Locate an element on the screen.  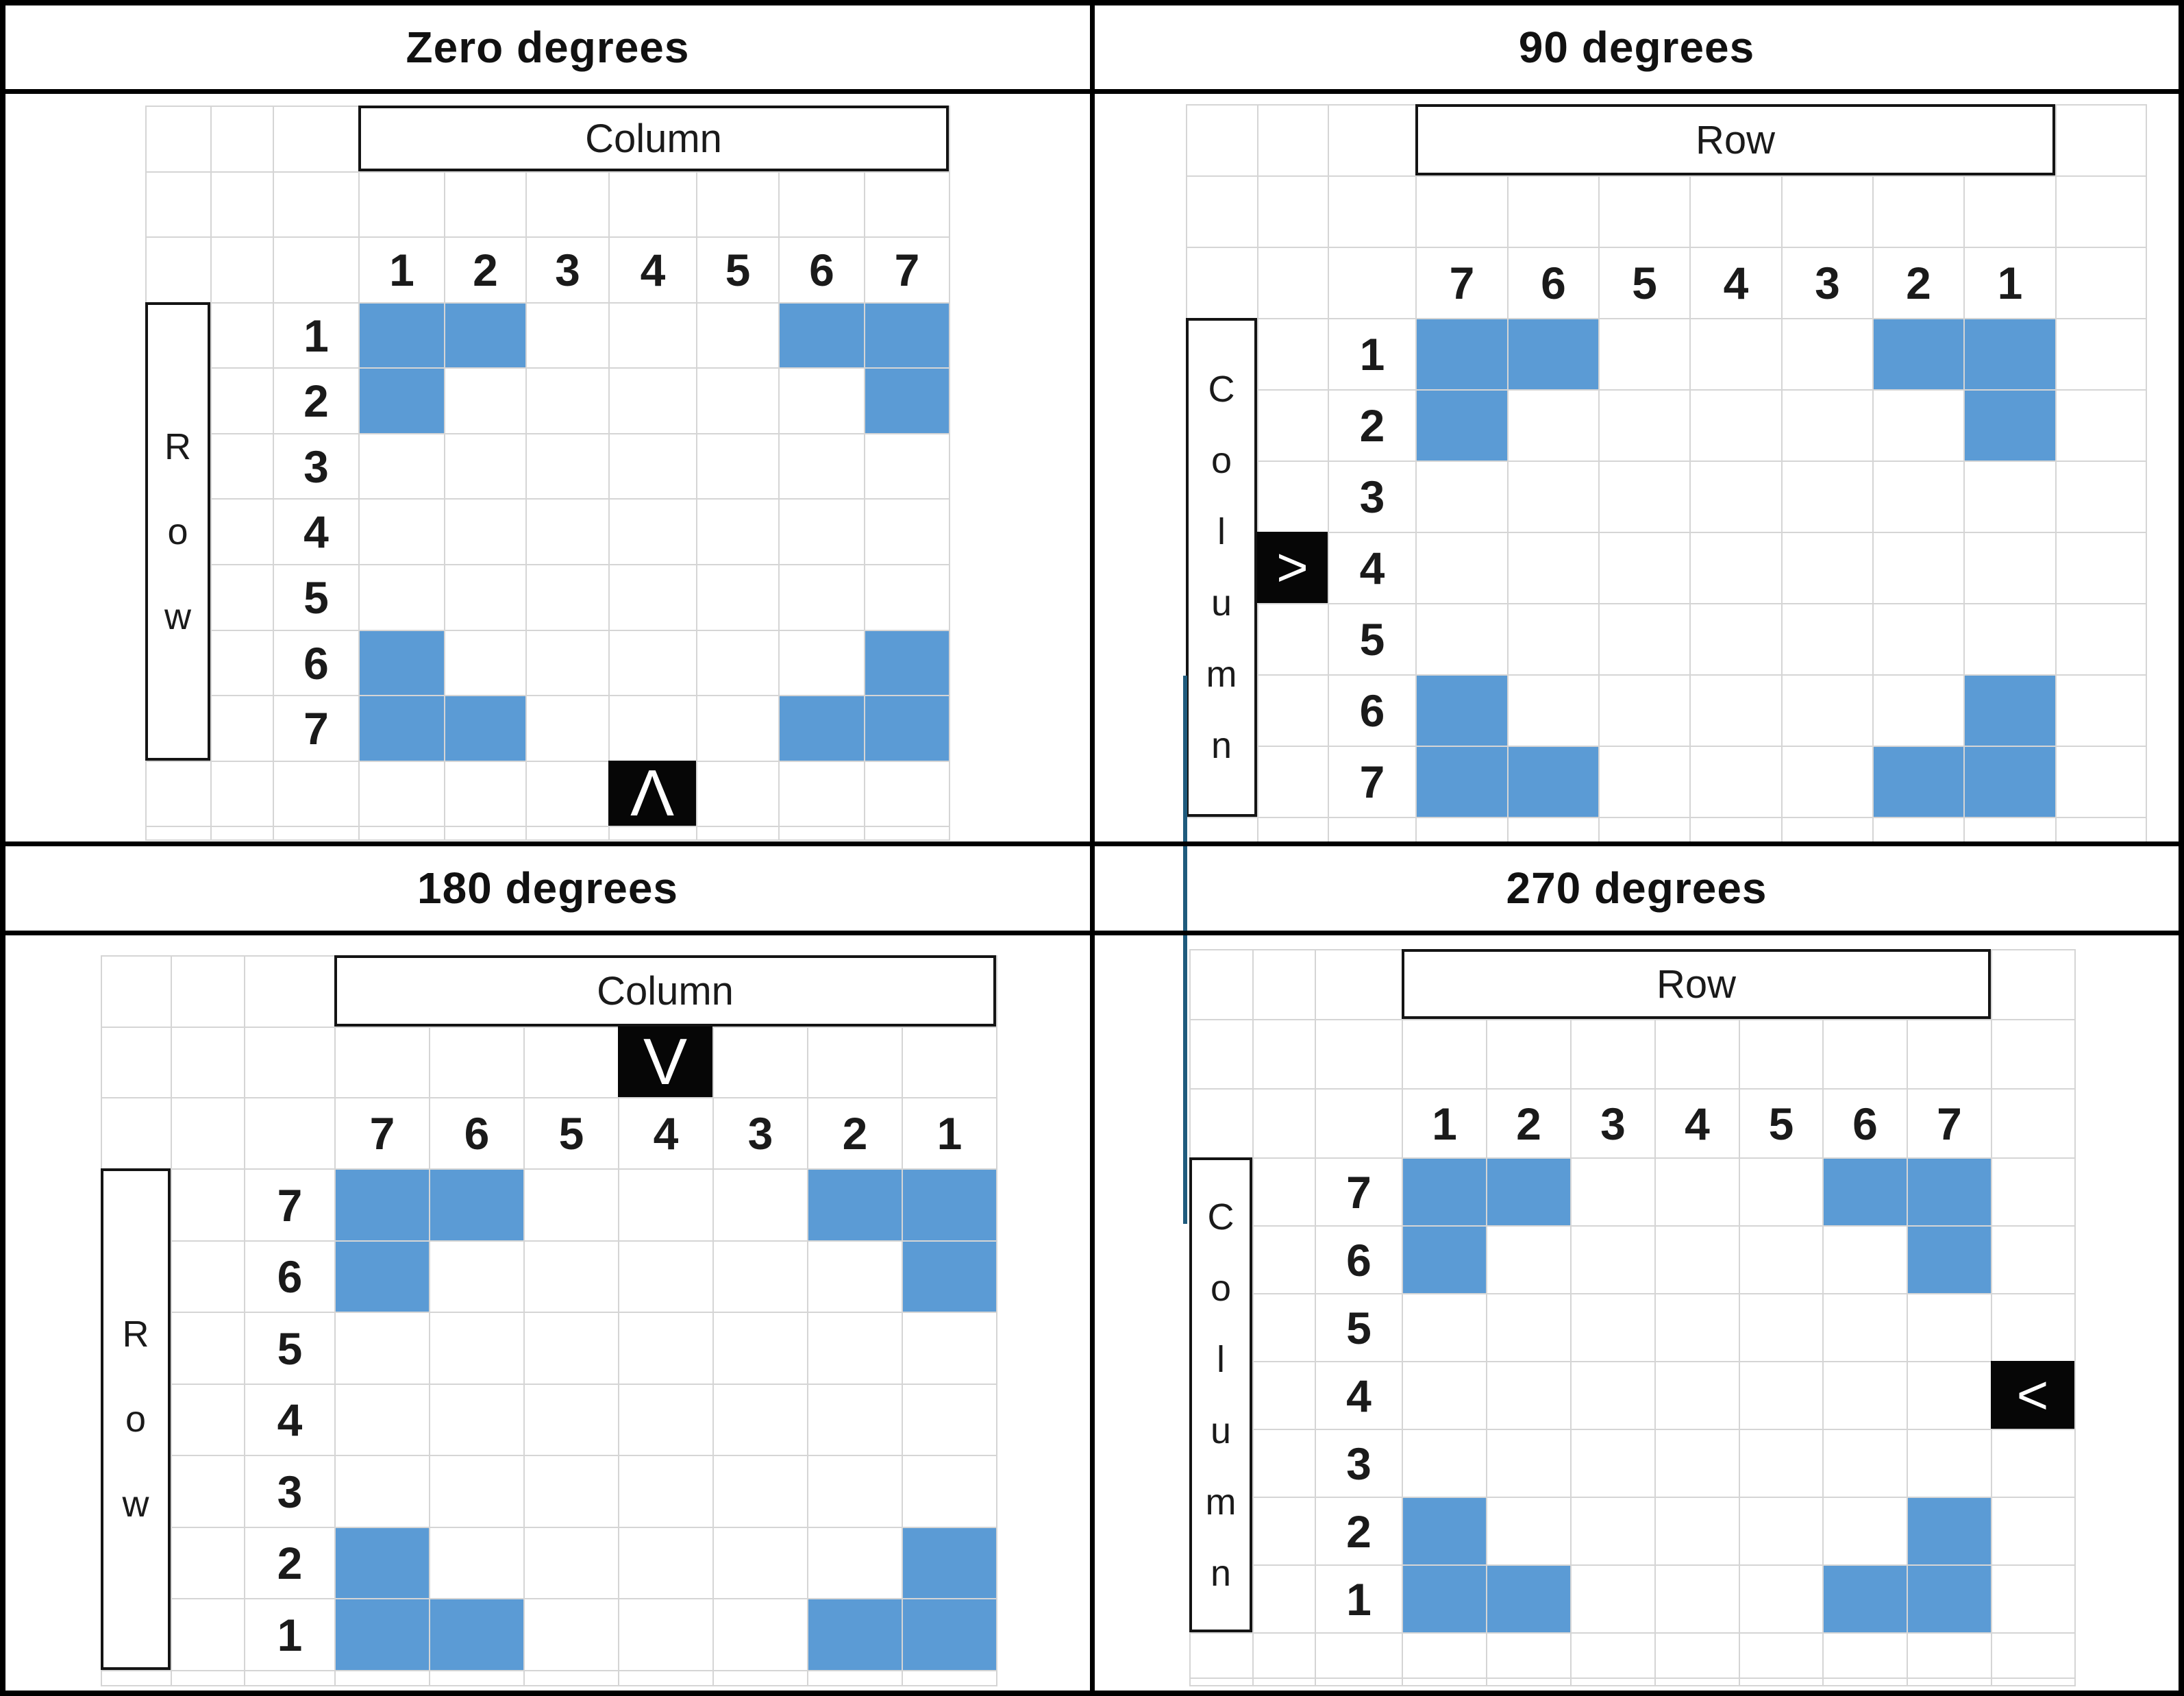
row-number-label: 6 is located at coordinates (1373, 711).